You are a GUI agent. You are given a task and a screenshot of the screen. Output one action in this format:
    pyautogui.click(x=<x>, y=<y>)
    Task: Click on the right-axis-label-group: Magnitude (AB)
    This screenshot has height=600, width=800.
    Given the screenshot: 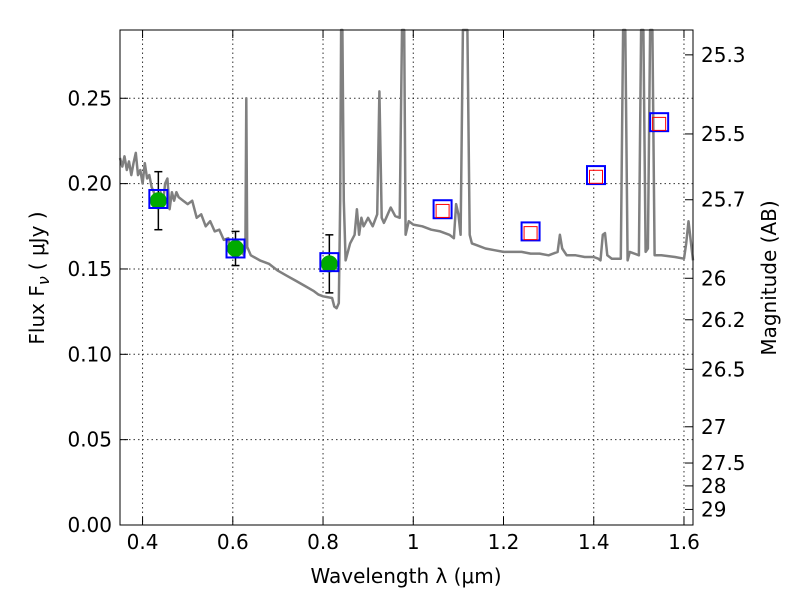 What is the action you would take?
    pyautogui.click(x=769, y=277)
    